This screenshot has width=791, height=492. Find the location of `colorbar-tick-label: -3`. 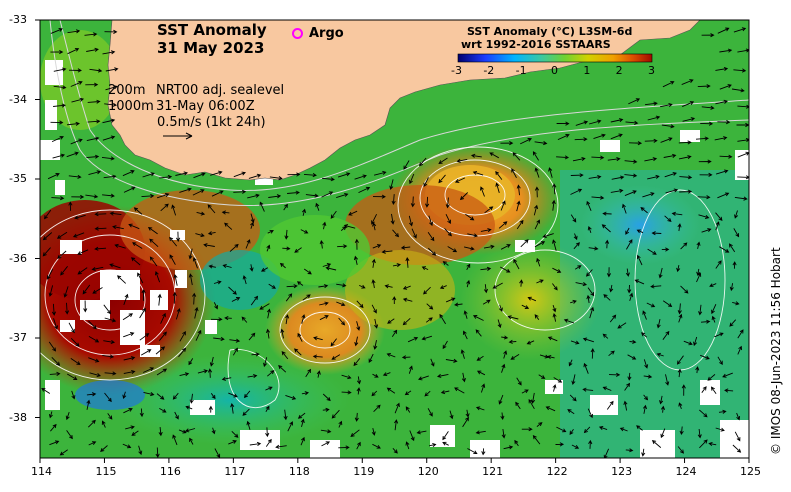

colorbar-tick-label: -3 is located at coordinates (456, 70).